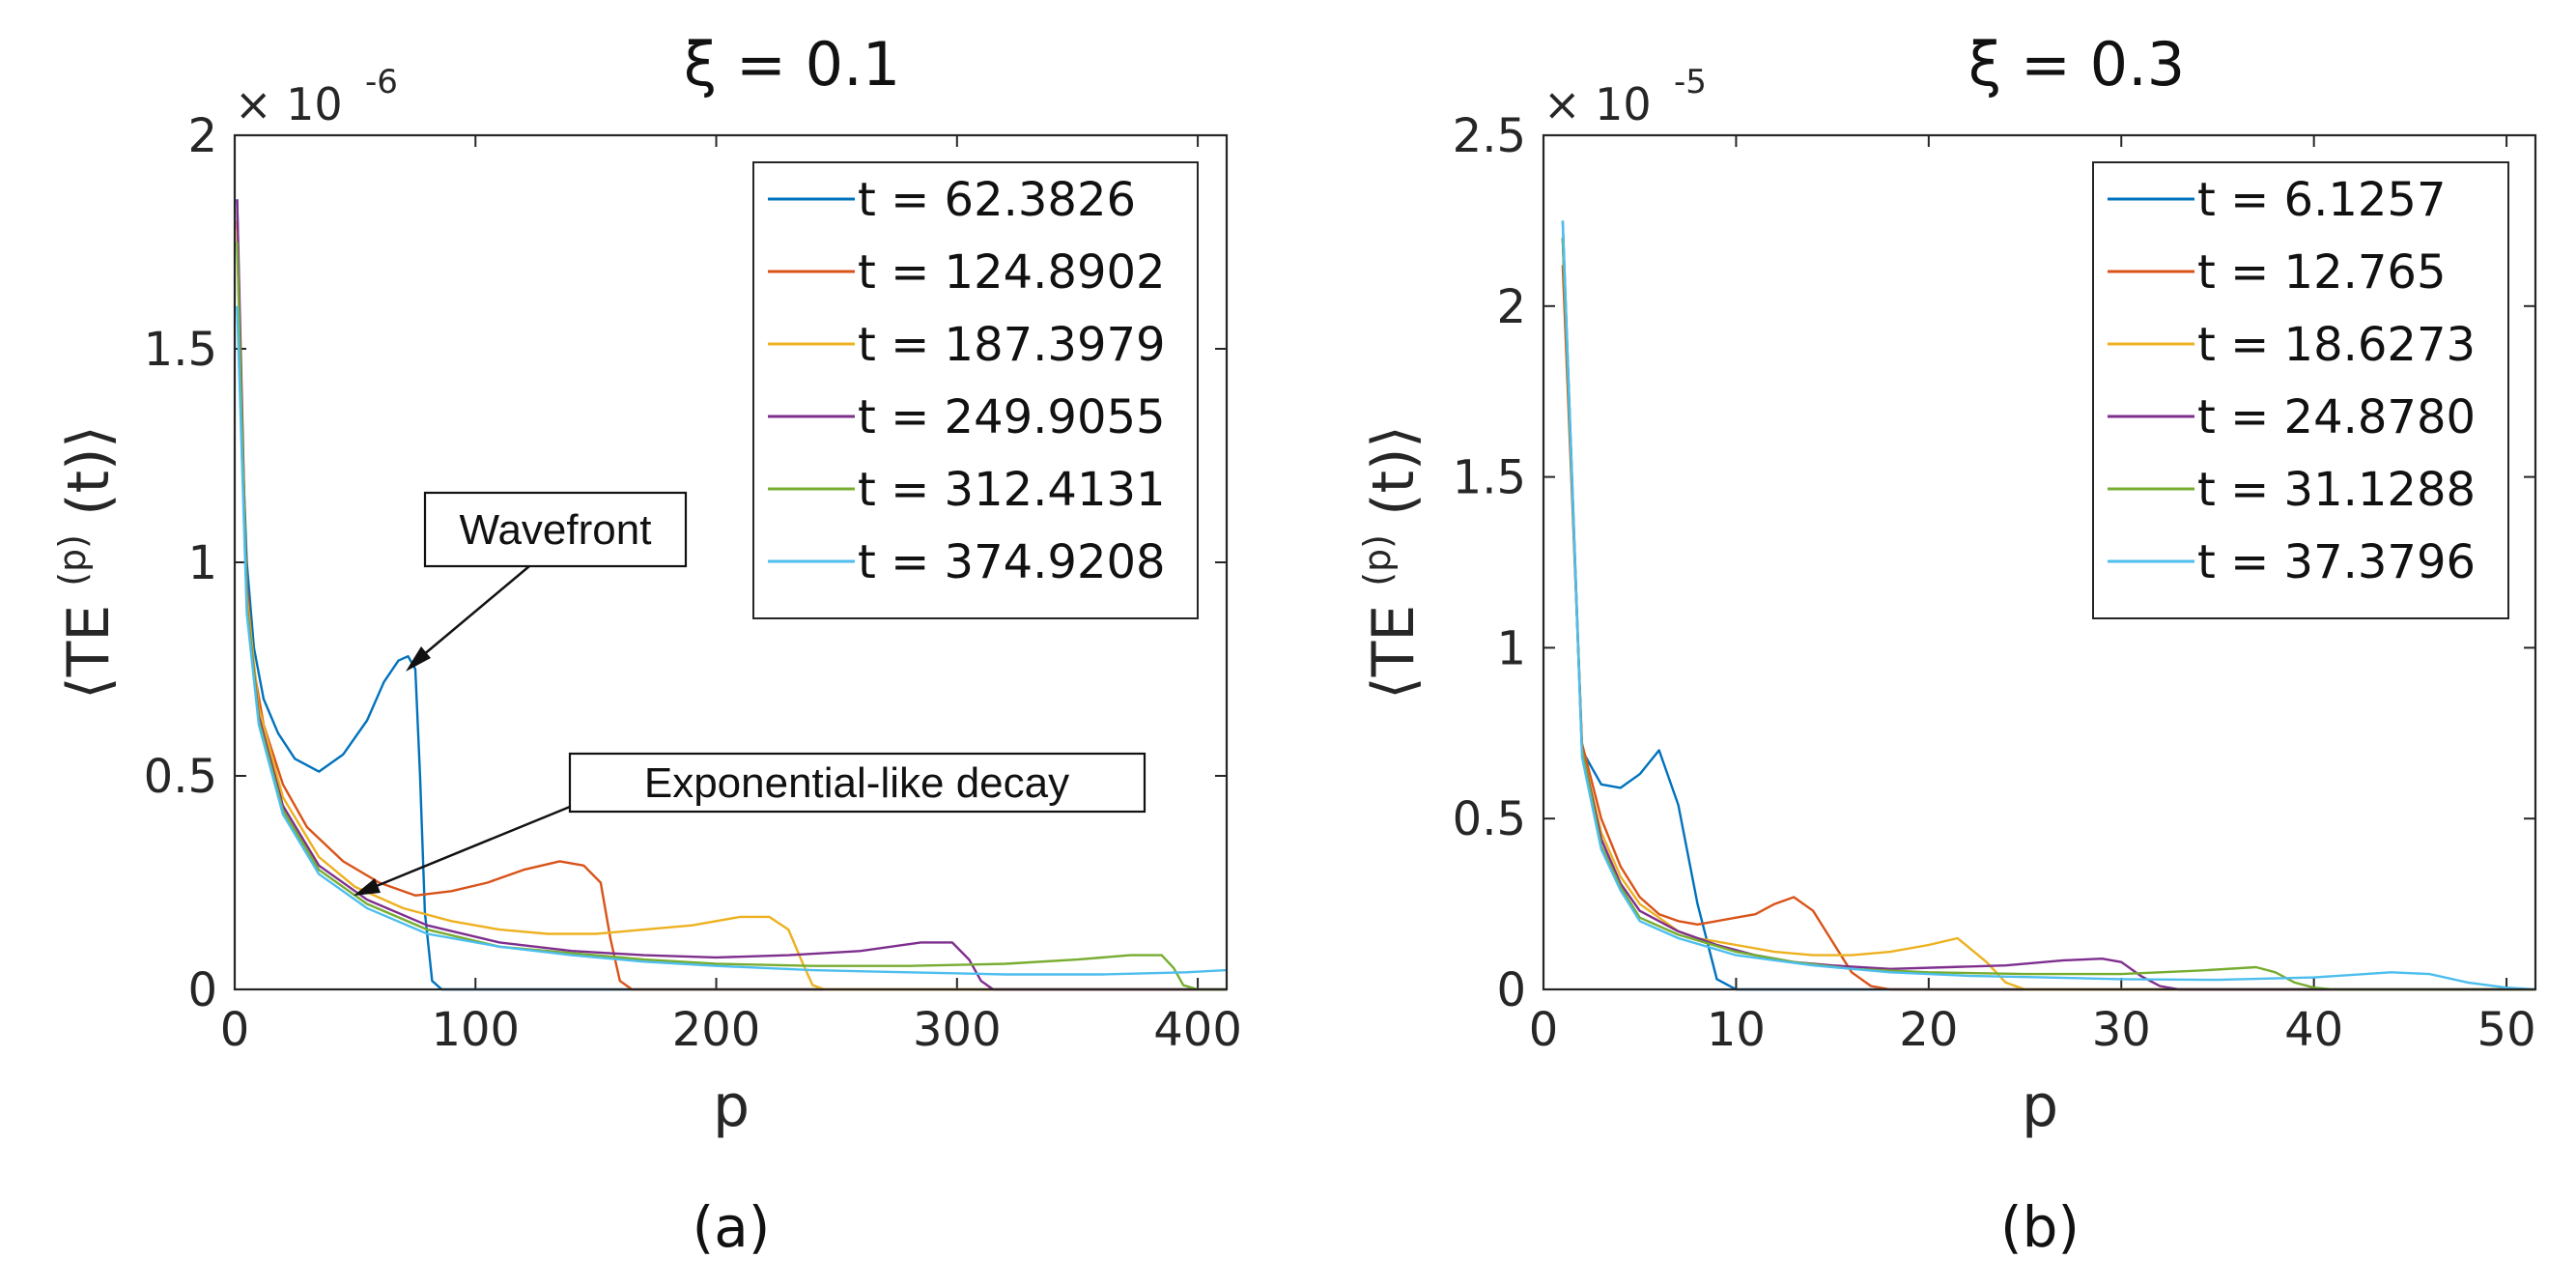 The width and height of the screenshot is (2576, 1287). I want to click on panel-a-ylabel: ⟨TE (p) (t)⟩, so click(77, 562).